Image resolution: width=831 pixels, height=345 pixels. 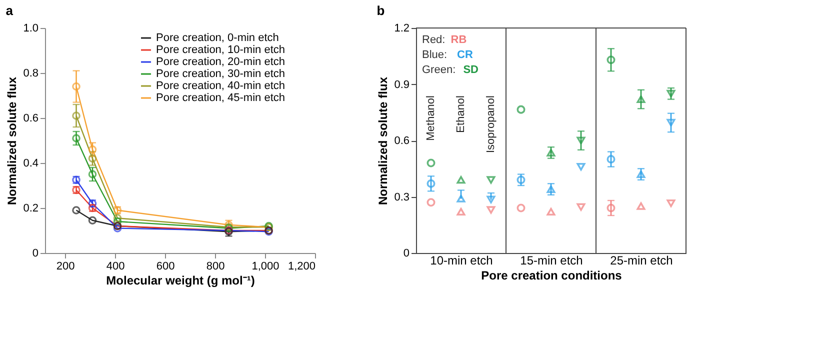 I want to click on text: RB, so click(x=458, y=40).